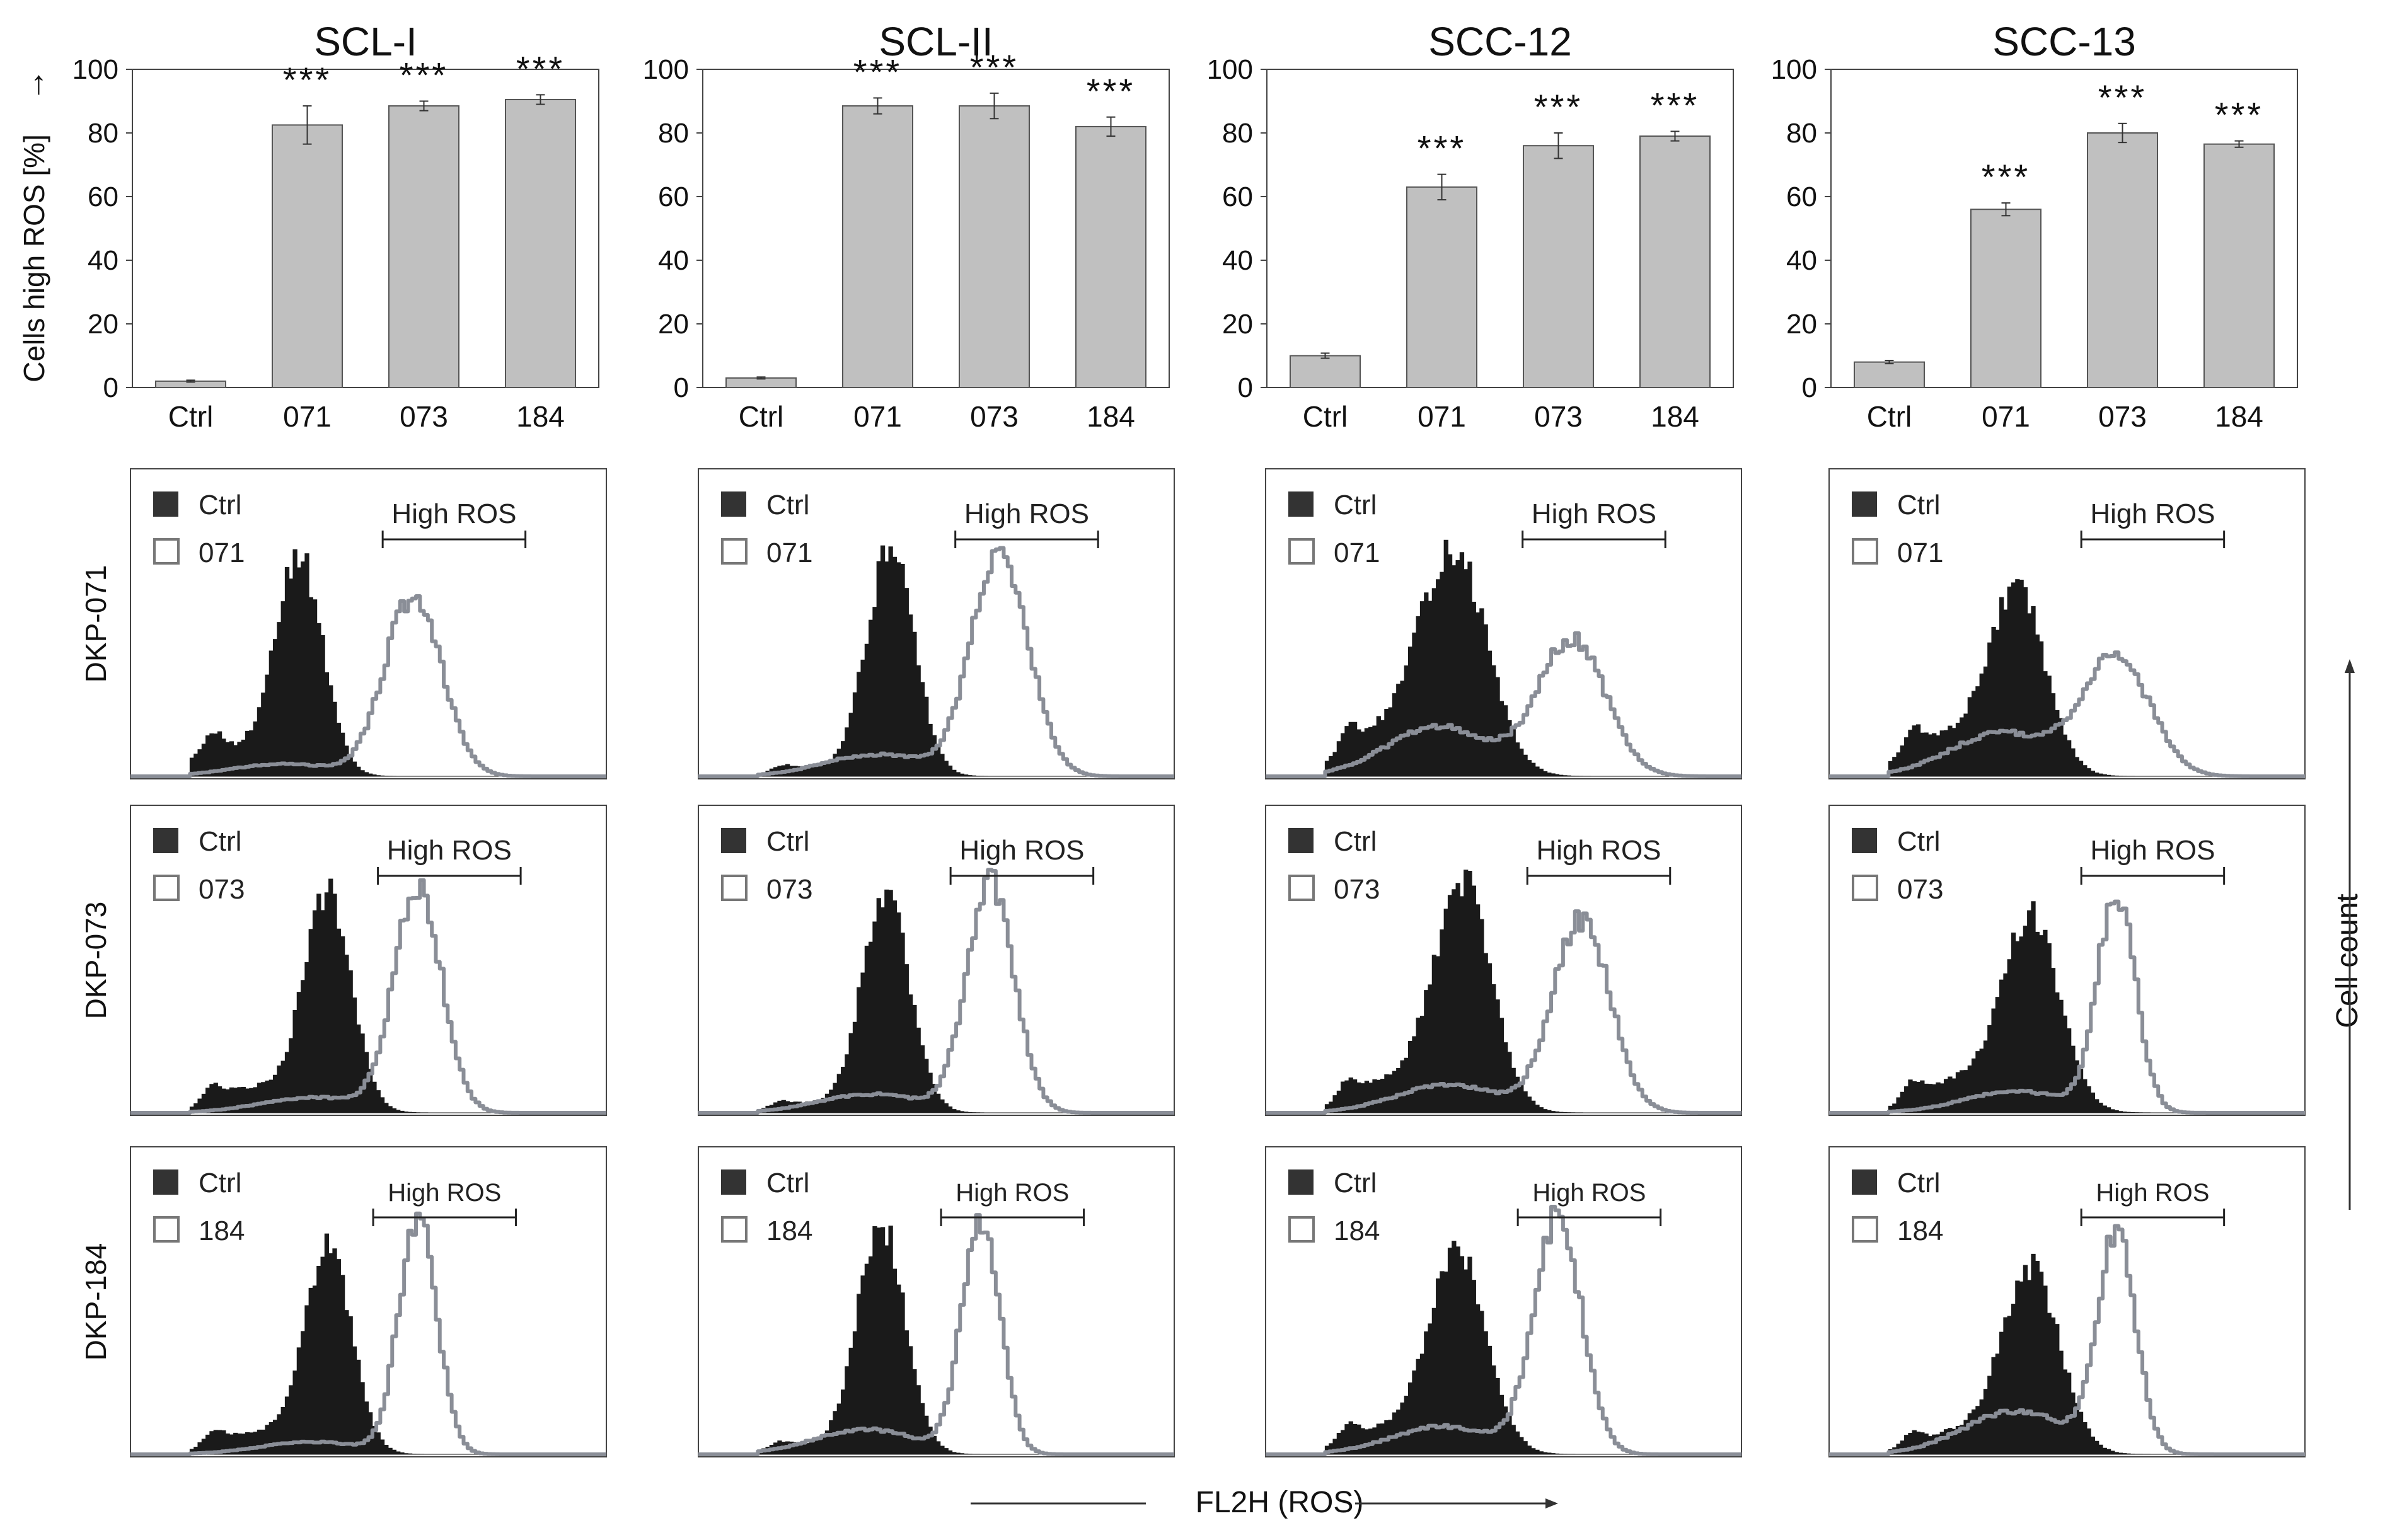 This screenshot has width=2385, height=1540. Describe the element at coordinates (365, 41) in the screenshot. I see `chart-title: SCL-I` at that location.